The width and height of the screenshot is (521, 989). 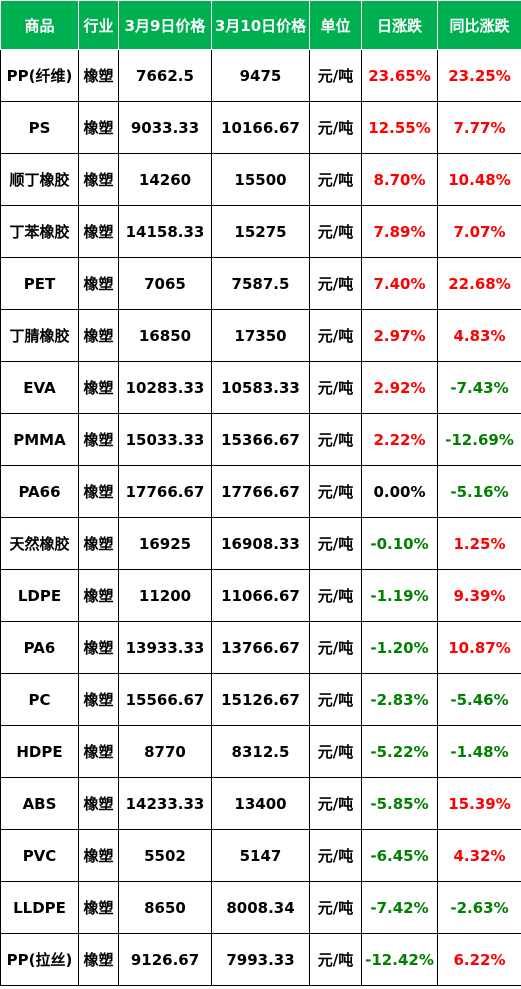 I want to click on cell-product: PS, so click(x=39, y=127).